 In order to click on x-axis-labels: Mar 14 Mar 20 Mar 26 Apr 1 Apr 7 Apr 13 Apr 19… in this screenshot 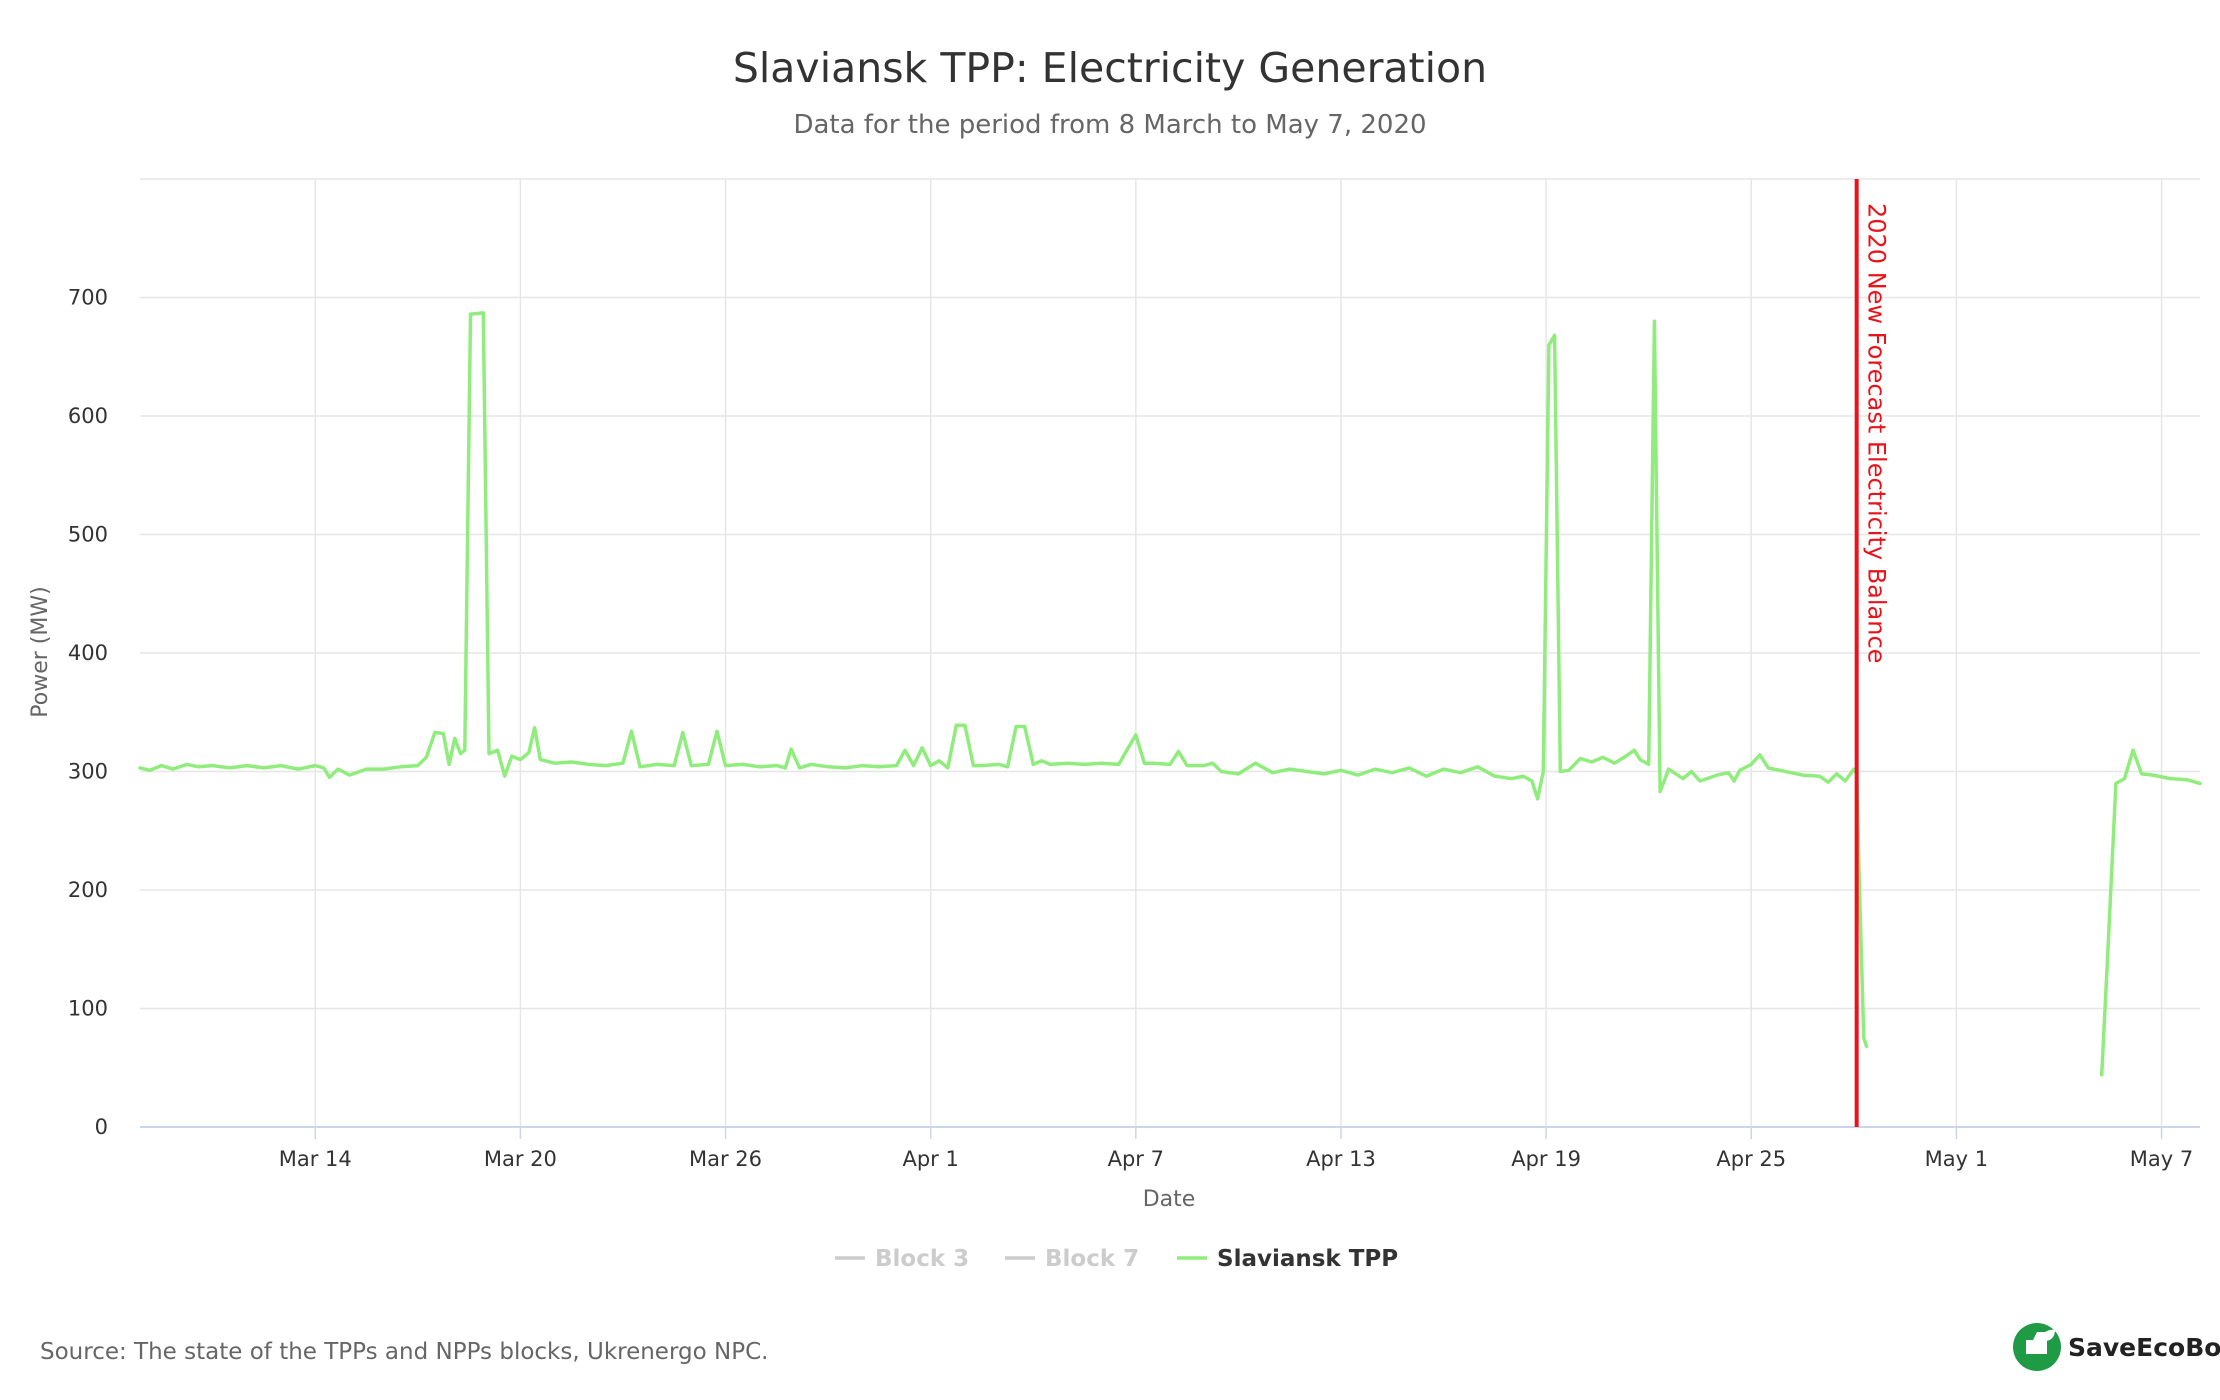, I will do `click(1236, 1159)`.